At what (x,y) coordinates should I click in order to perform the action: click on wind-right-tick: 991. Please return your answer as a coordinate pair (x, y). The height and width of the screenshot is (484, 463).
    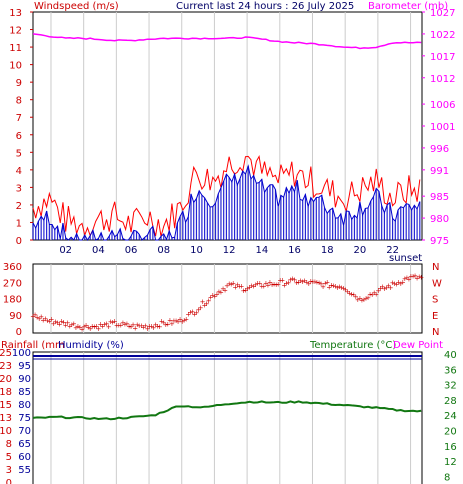
    Looking at the image, I should click on (439, 171).